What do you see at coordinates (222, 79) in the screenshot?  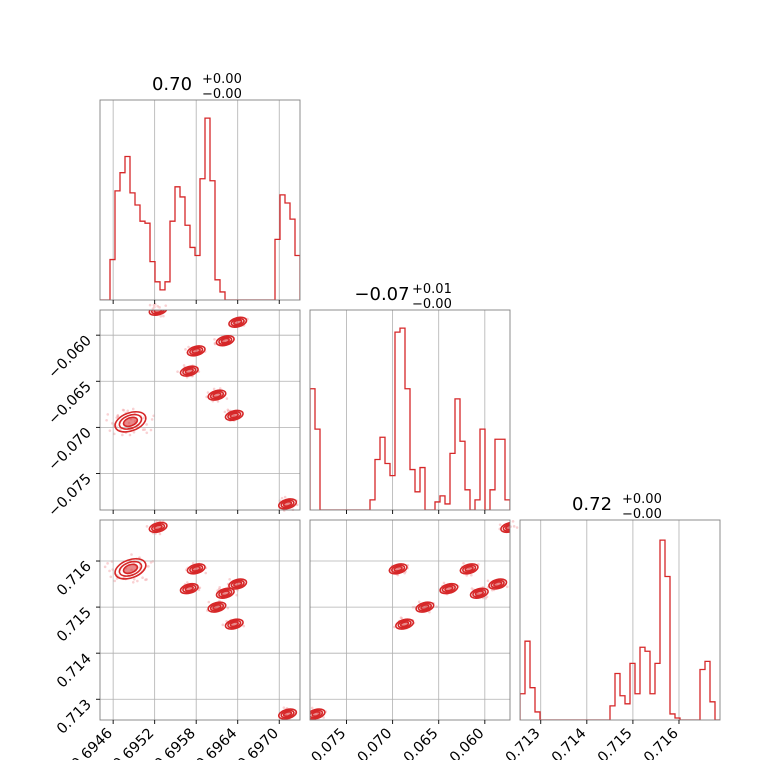 I see `panel-title-plus: +0.00` at bounding box center [222, 79].